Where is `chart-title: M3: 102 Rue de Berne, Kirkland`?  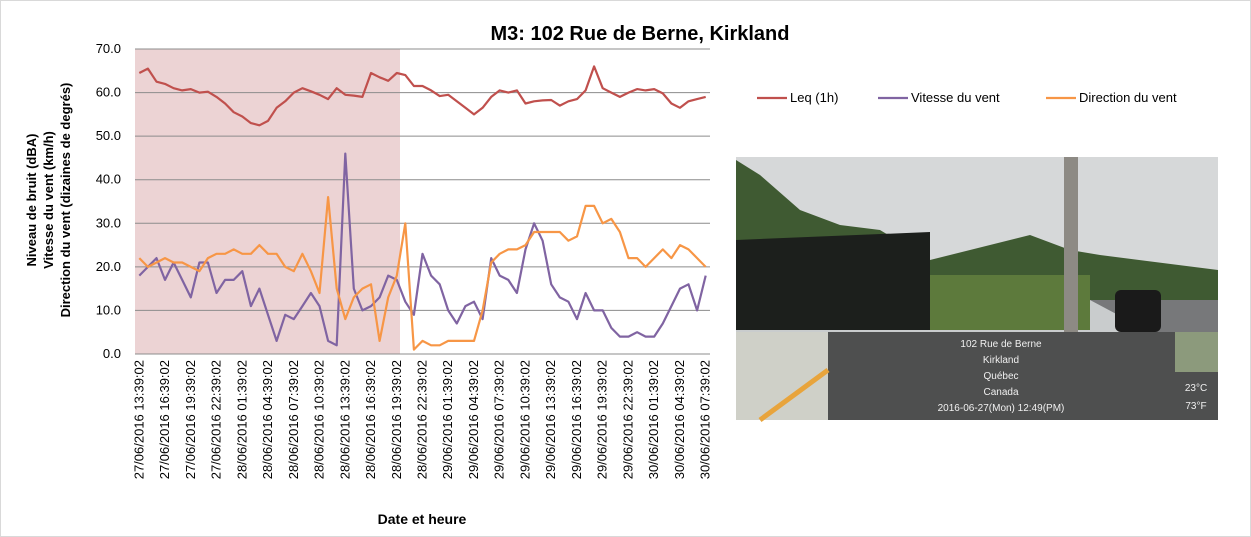
chart-title: M3: 102 Rue de Berne, Kirkland is located at coordinates (640, 34).